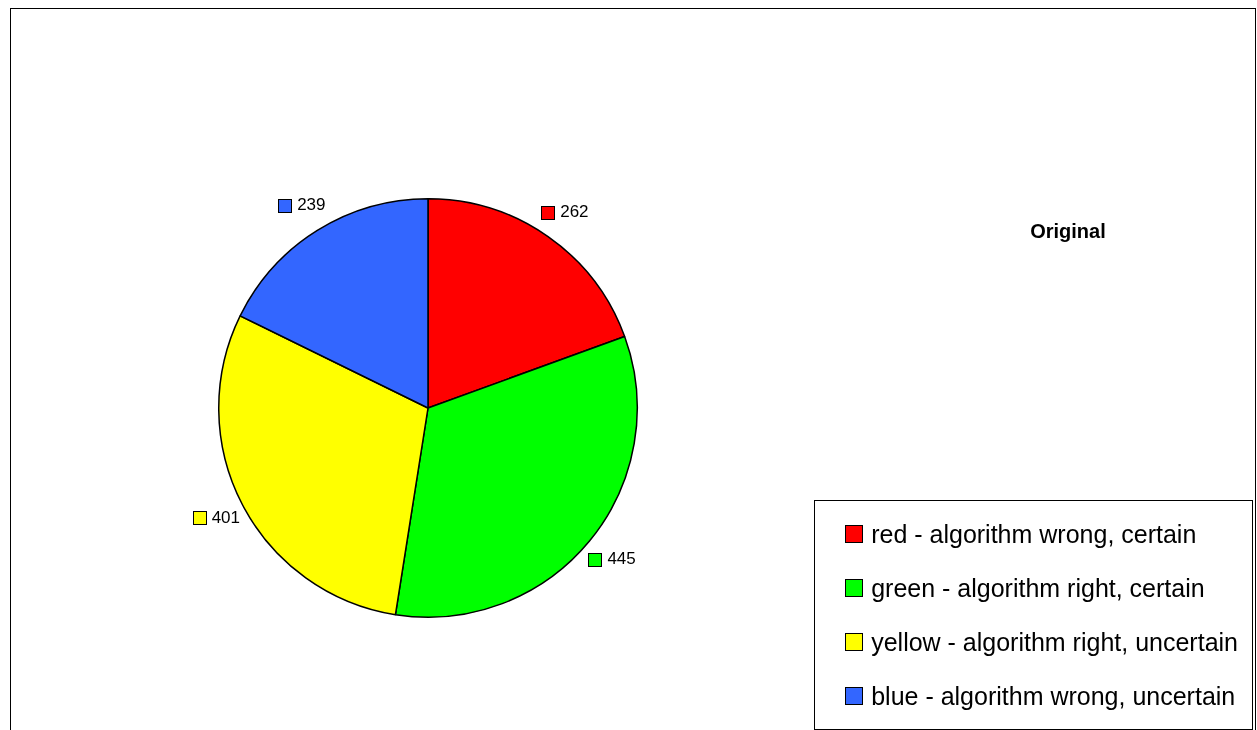 This screenshot has height=730, width=1257. I want to click on legend-label: red - algorithm wrong, certain, so click(1034, 534).